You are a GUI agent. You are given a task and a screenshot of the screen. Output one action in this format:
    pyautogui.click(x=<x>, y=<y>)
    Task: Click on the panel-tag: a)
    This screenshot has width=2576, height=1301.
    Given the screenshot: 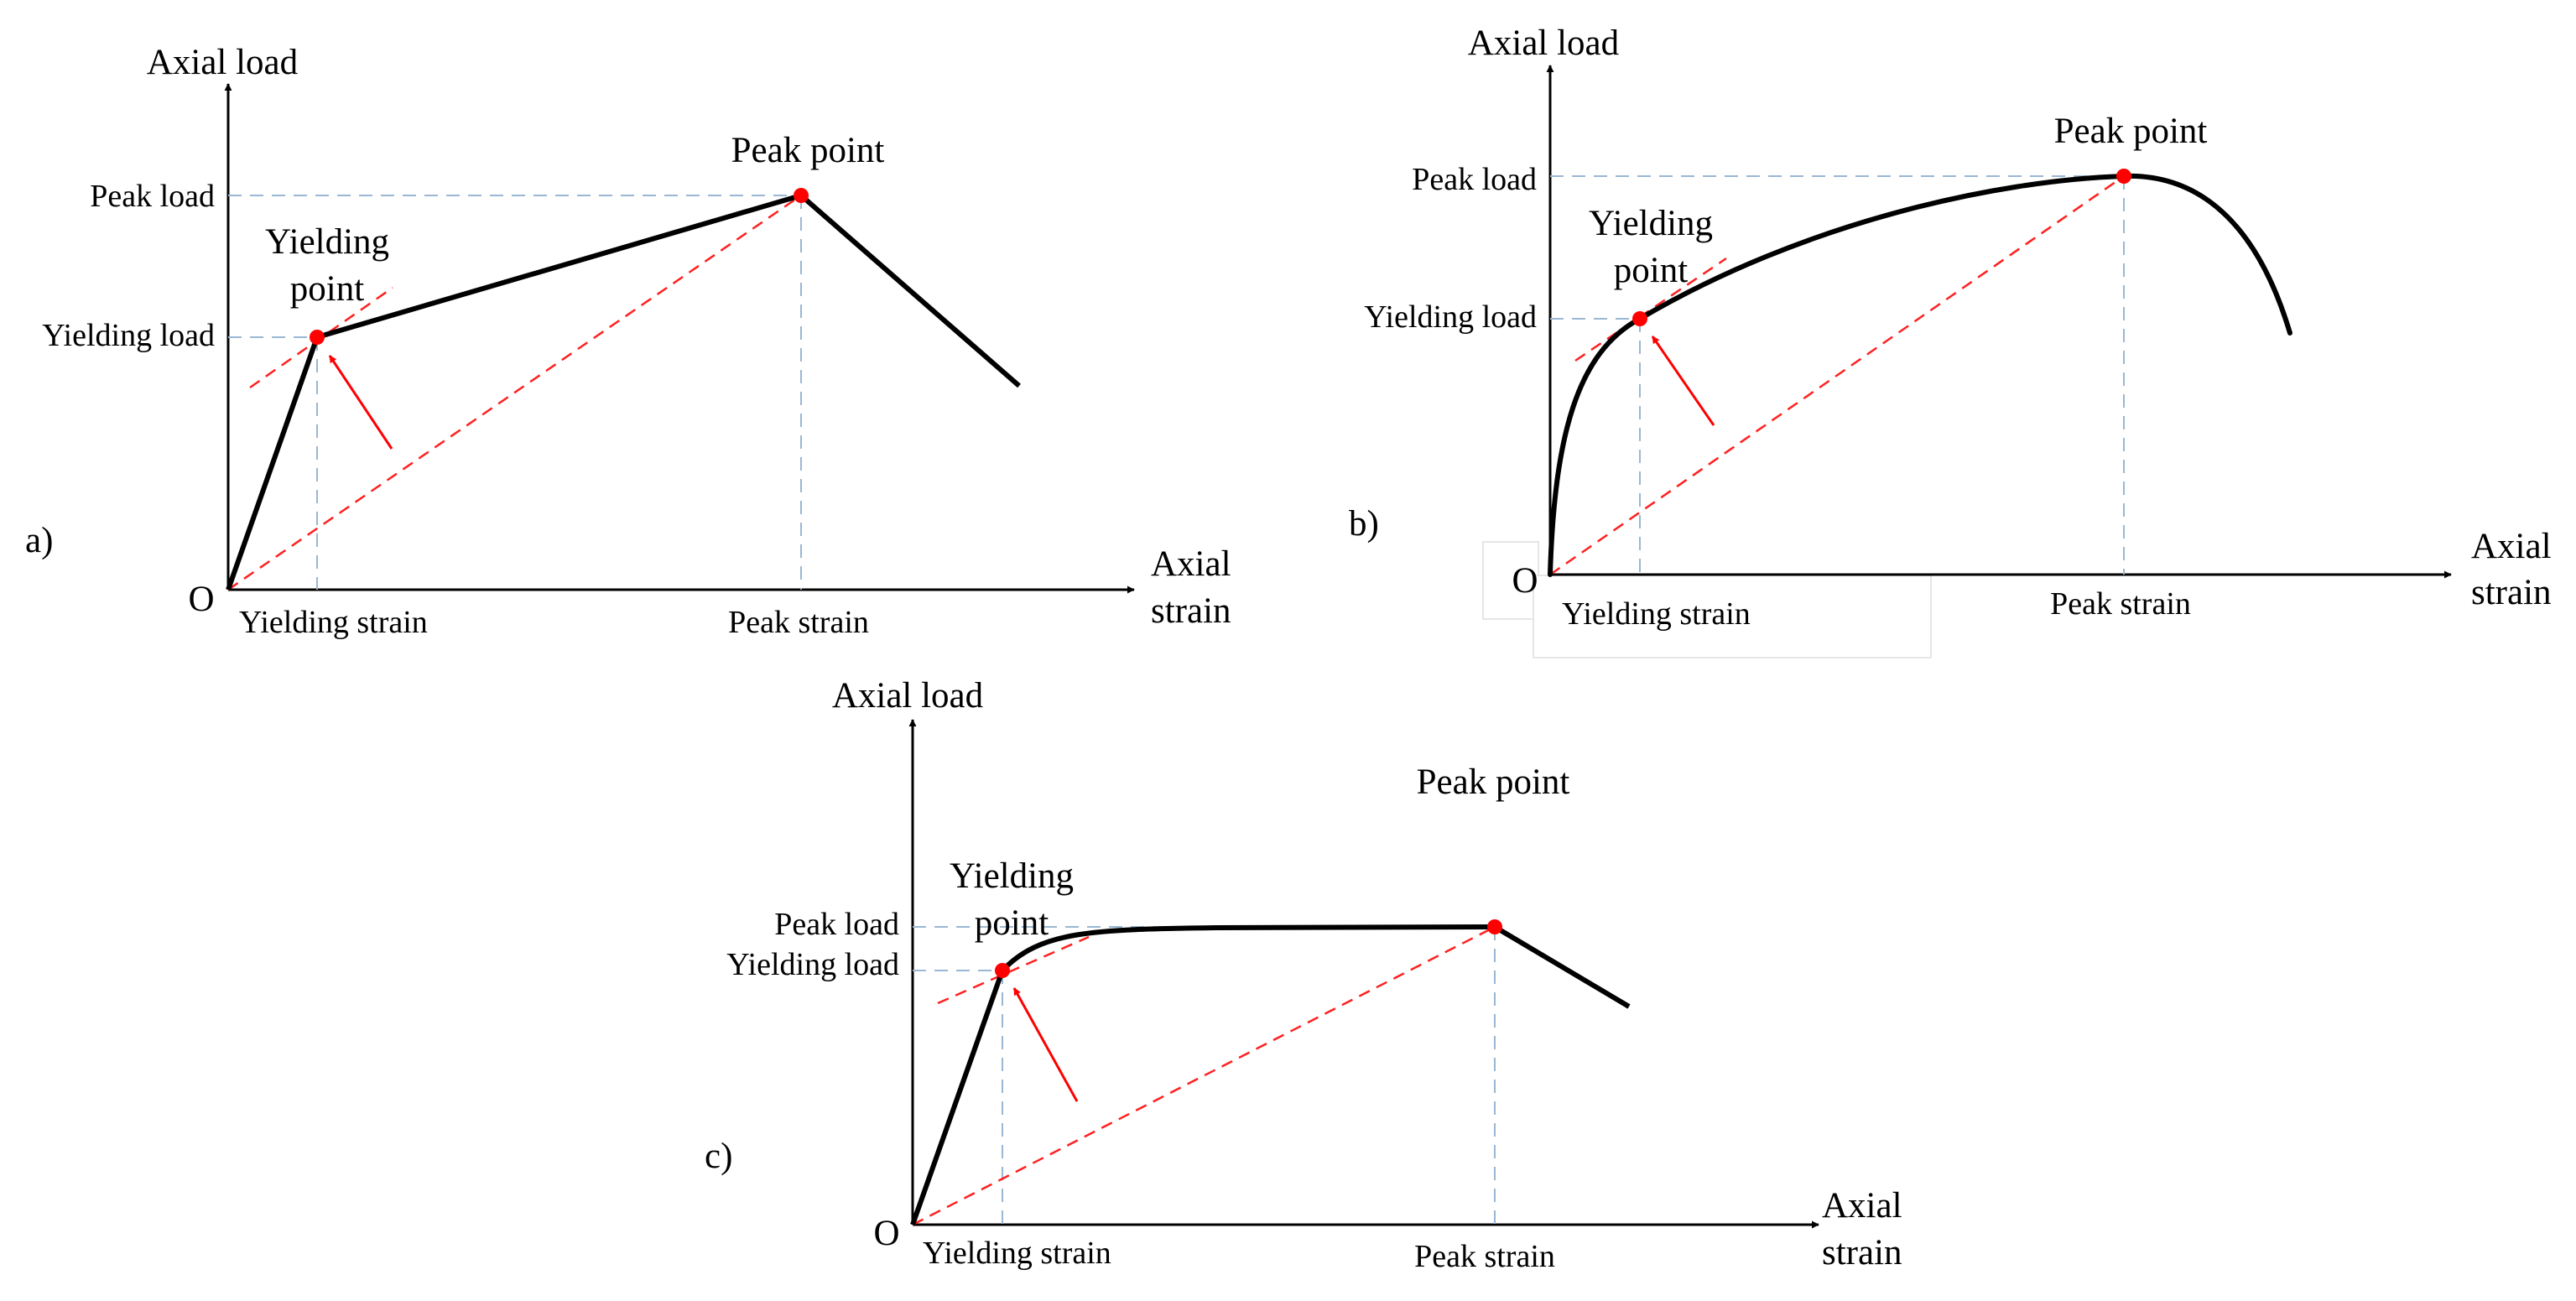 What is the action you would take?
    pyautogui.click(x=39, y=540)
    